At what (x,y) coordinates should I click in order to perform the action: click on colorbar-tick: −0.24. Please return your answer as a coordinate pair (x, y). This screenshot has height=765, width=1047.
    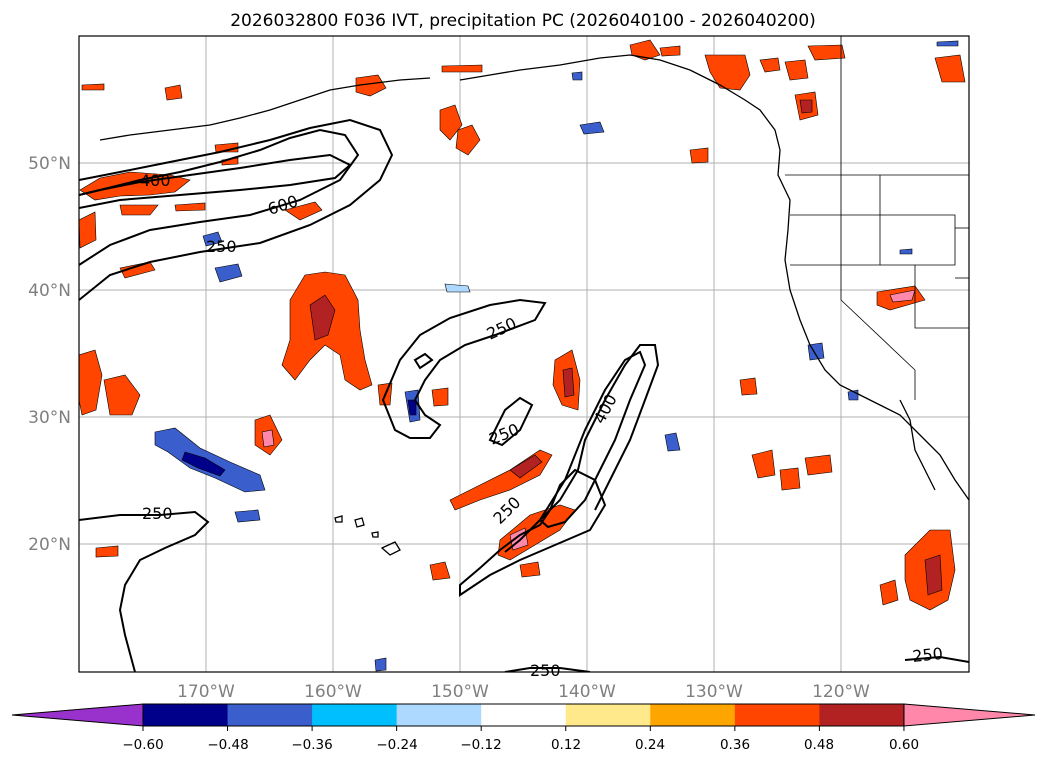
    Looking at the image, I should click on (396, 745).